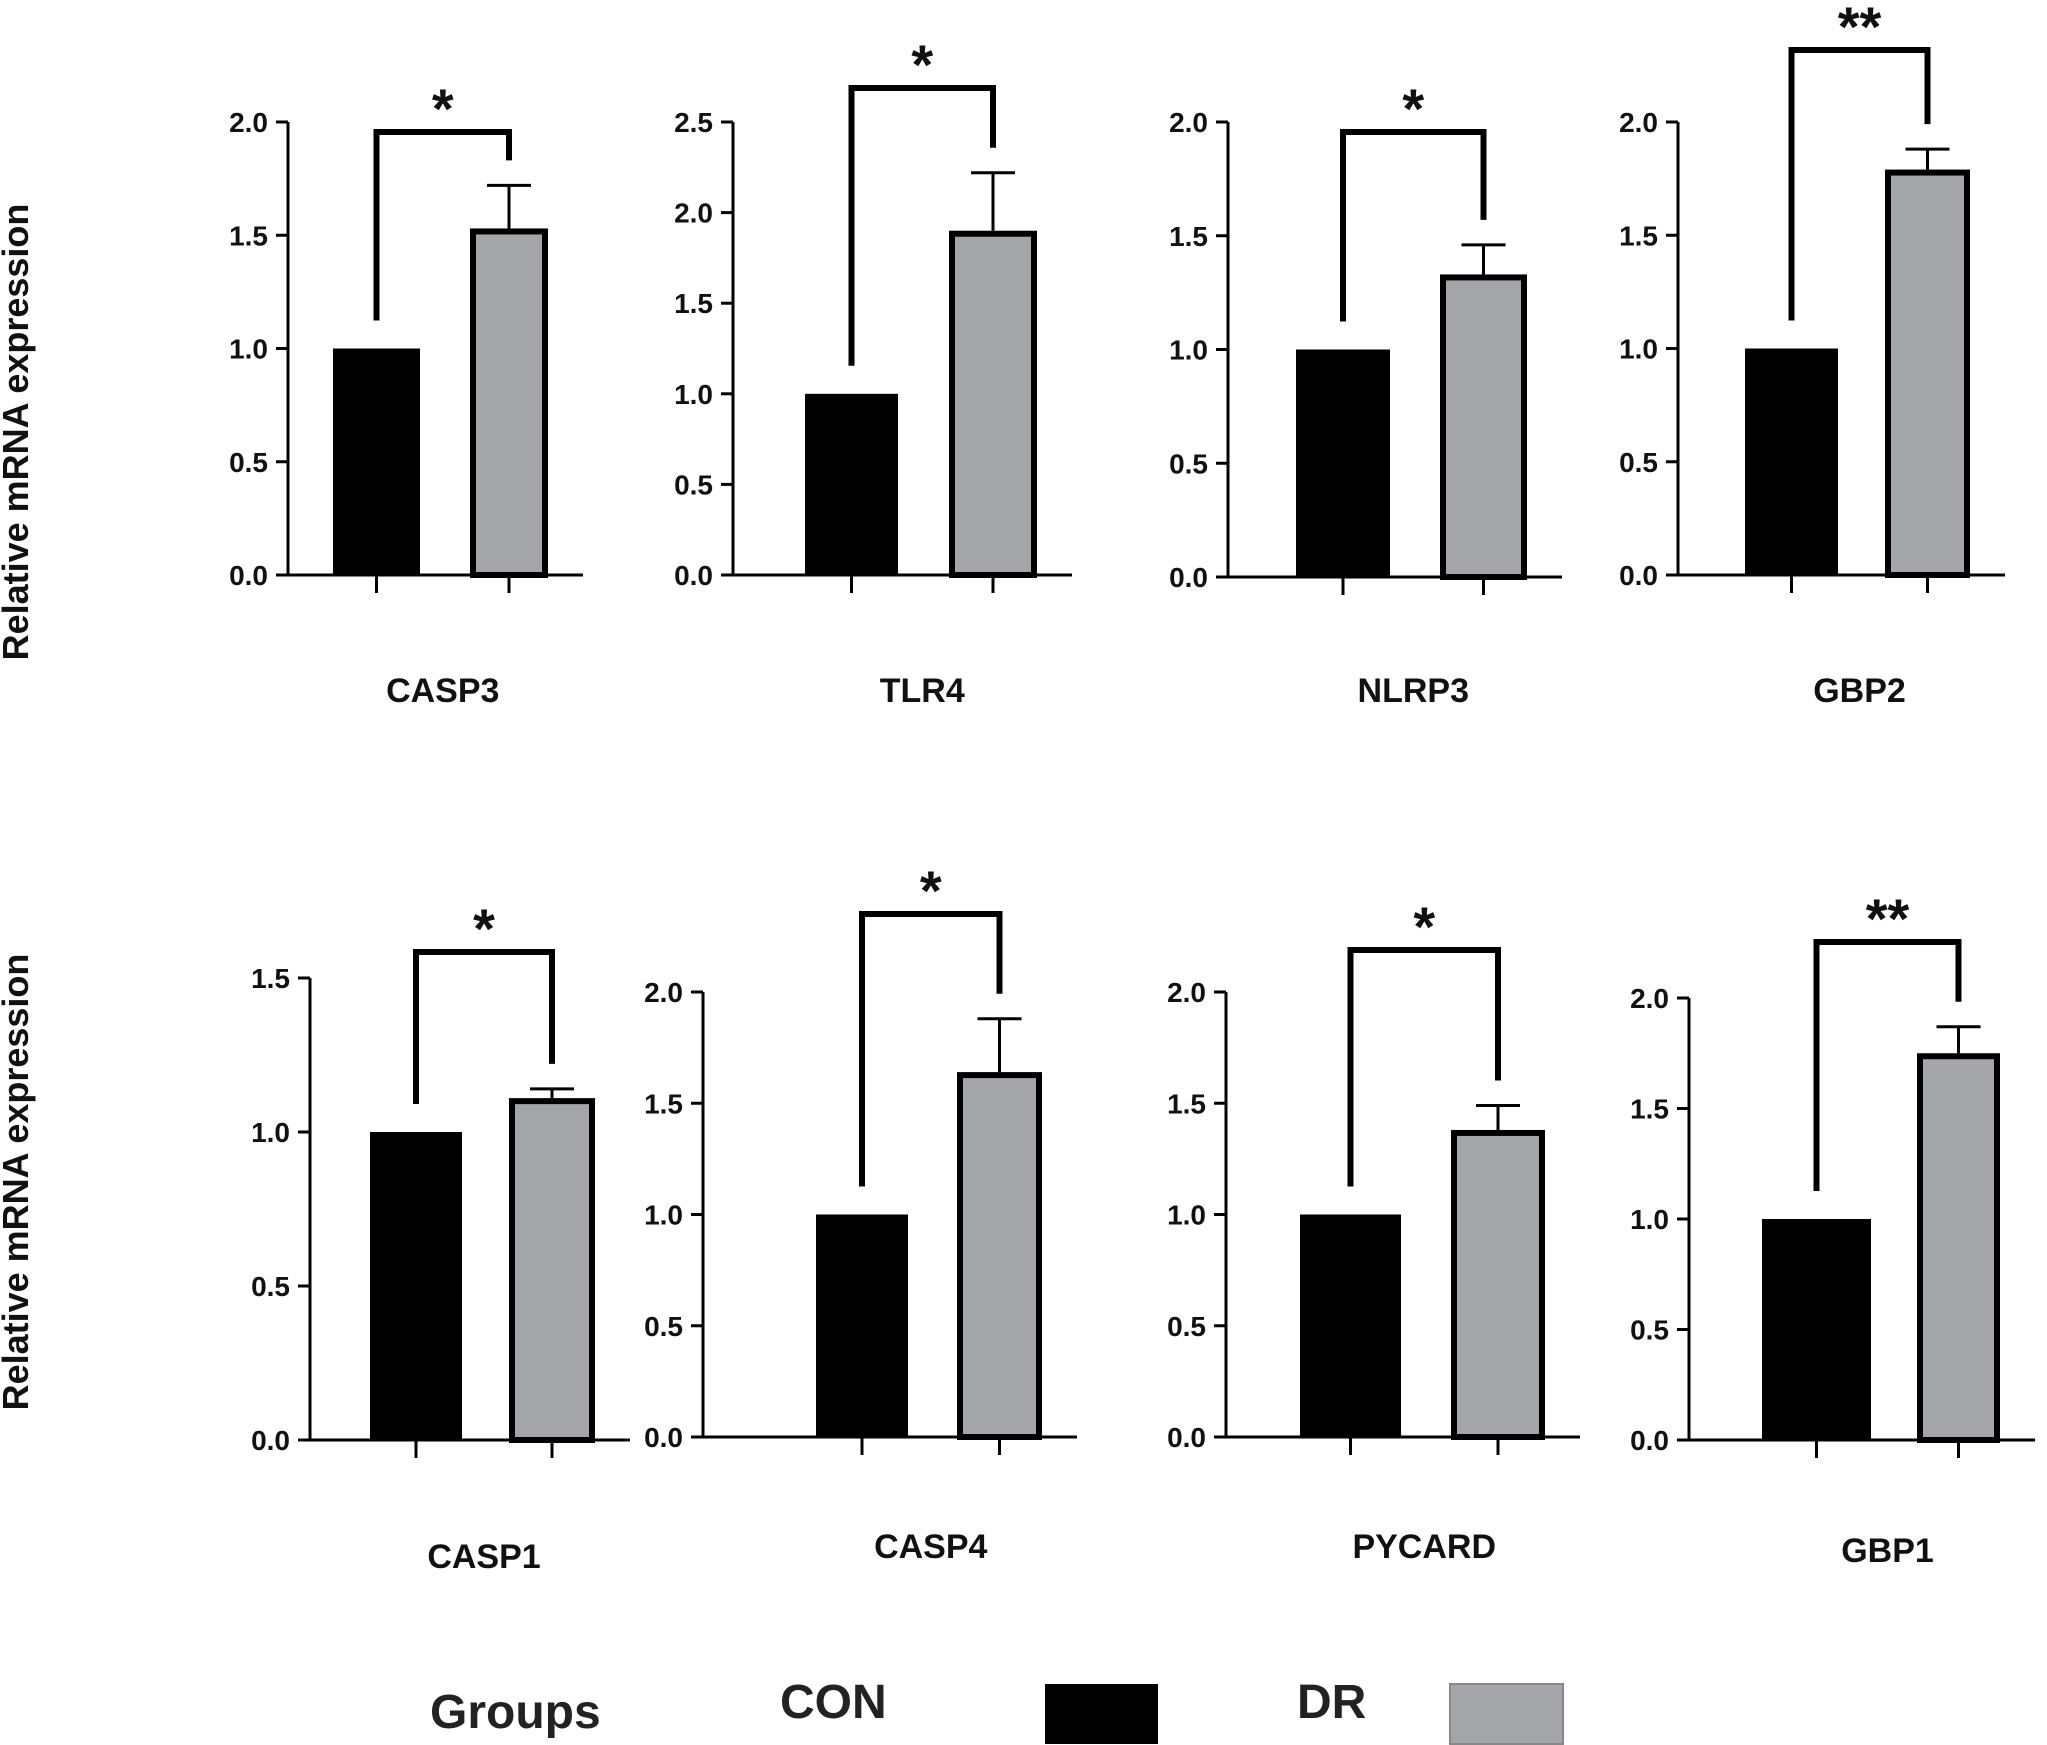 The image size is (2047, 1745). What do you see at coordinates (1506, 1714) in the screenshot?
I see `legend-swatch-dr` at bounding box center [1506, 1714].